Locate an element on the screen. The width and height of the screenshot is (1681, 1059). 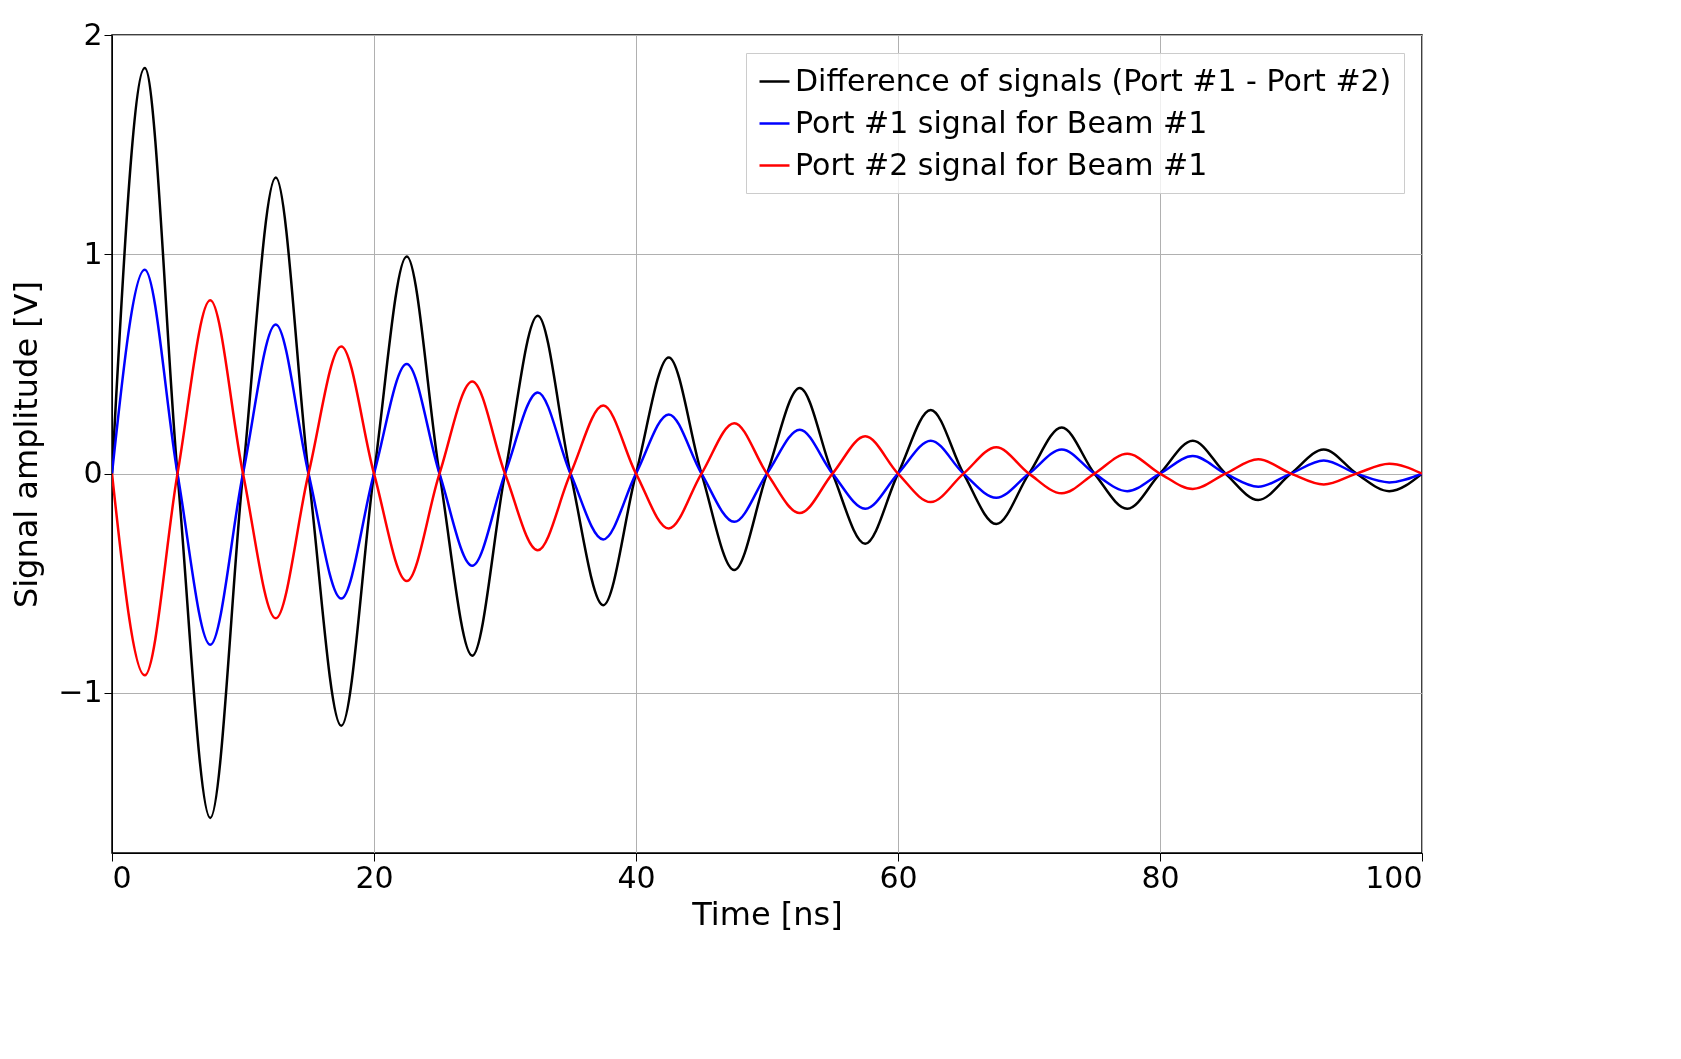
y-tick-label: 1 is located at coordinates (93, 253).